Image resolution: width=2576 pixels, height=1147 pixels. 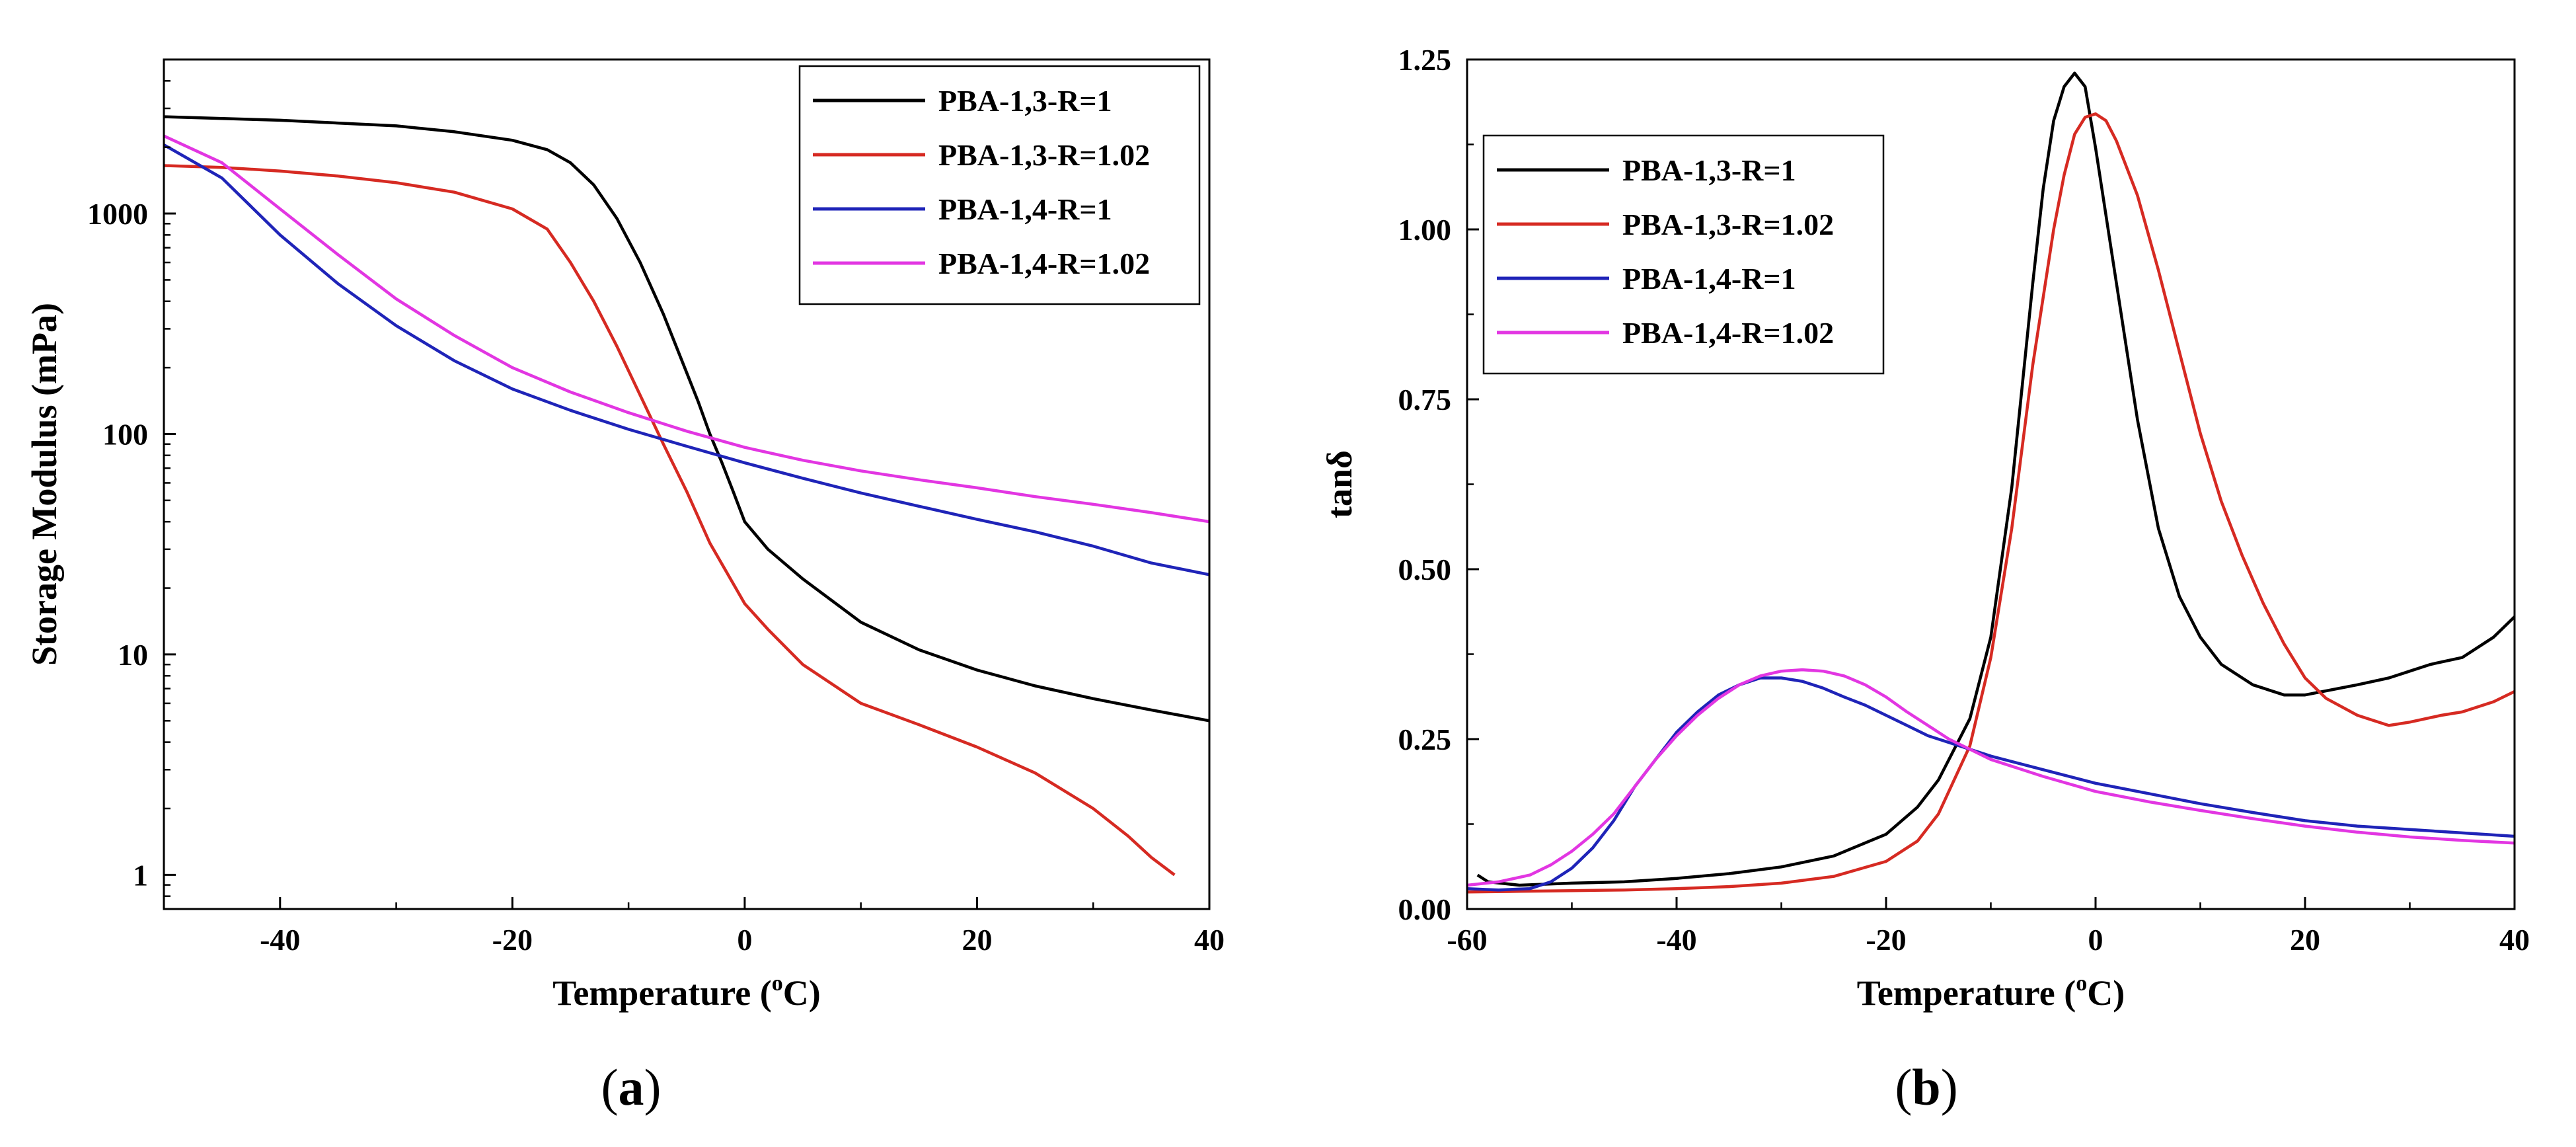 I want to click on legend-label-a-4: PBA-1,4-R=1.02, so click(x=1044, y=264).